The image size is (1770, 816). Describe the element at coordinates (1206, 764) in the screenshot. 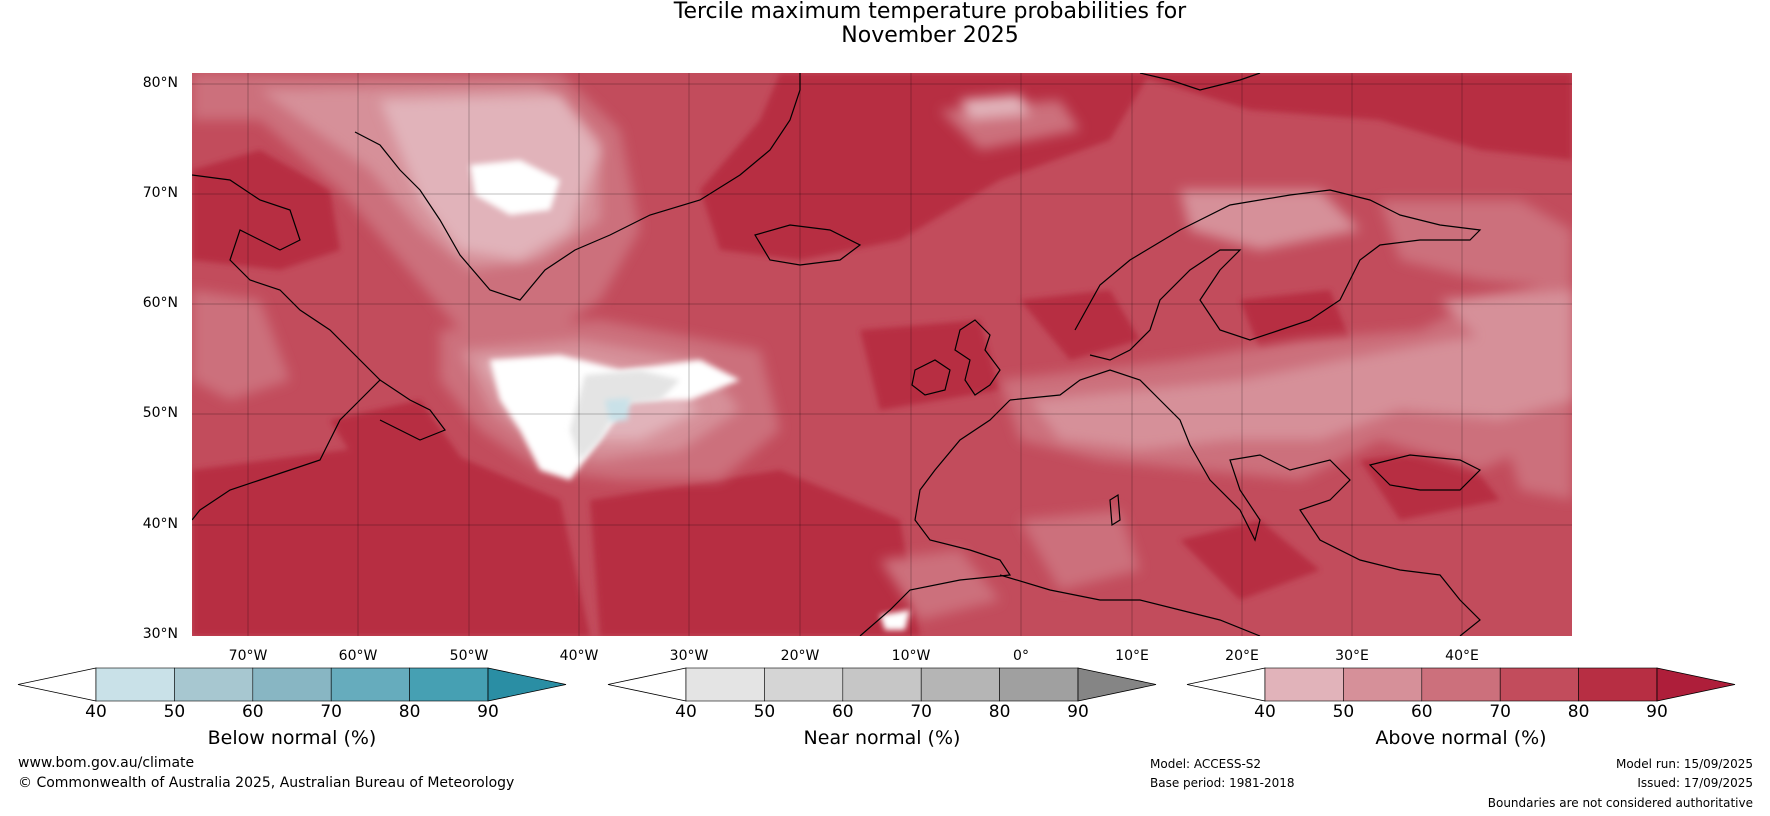

I see `model-text: Model: ACCESS-S2` at that location.